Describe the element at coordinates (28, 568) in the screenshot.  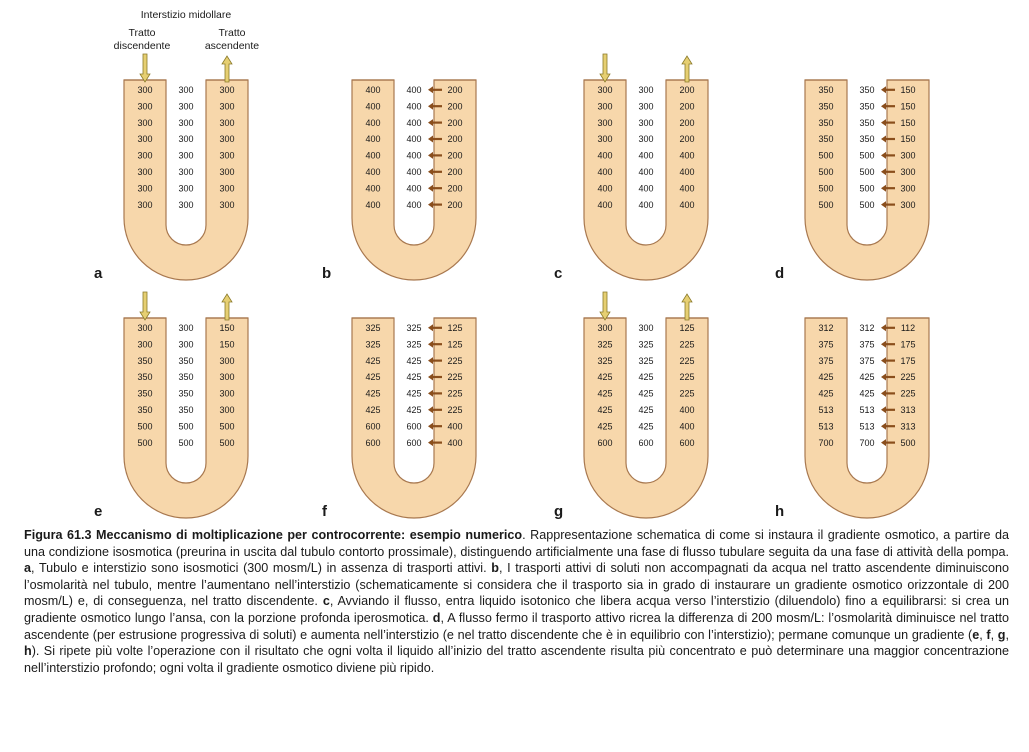
I see `caption-panel-ref: a` at that location.